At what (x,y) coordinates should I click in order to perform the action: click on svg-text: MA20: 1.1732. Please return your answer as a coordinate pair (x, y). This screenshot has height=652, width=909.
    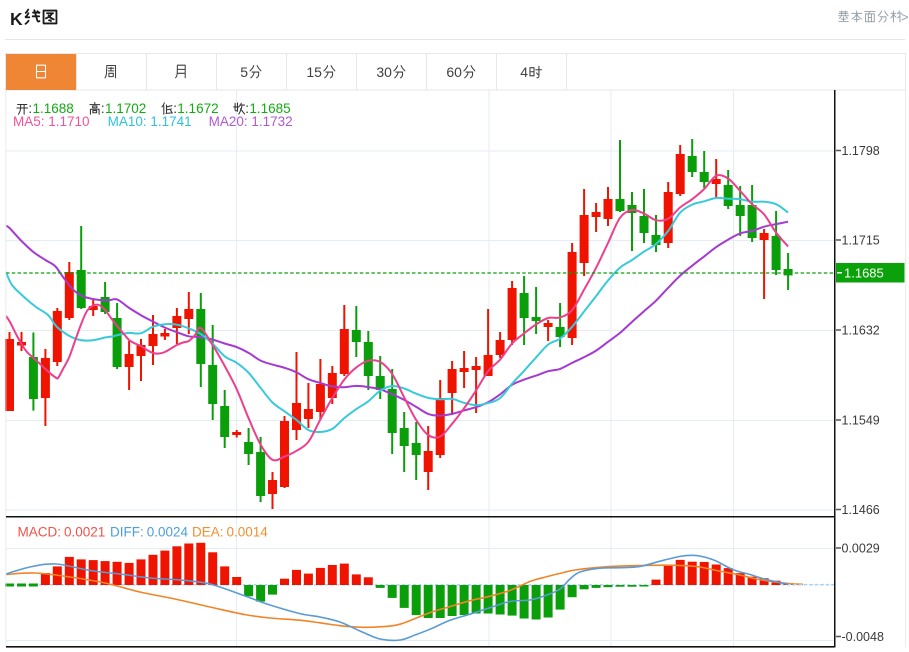
    Looking at the image, I should click on (251, 121).